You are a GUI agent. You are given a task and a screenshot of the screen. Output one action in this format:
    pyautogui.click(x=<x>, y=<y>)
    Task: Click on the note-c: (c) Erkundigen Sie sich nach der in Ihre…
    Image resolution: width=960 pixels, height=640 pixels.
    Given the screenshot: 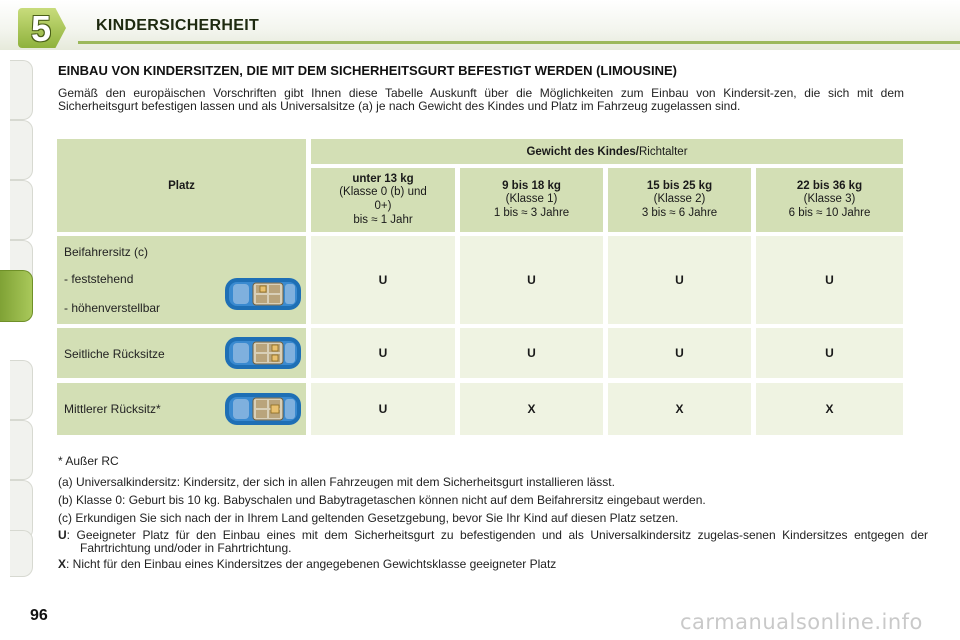 What is the action you would take?
    pyautogui.click(x=368, y=518)
    